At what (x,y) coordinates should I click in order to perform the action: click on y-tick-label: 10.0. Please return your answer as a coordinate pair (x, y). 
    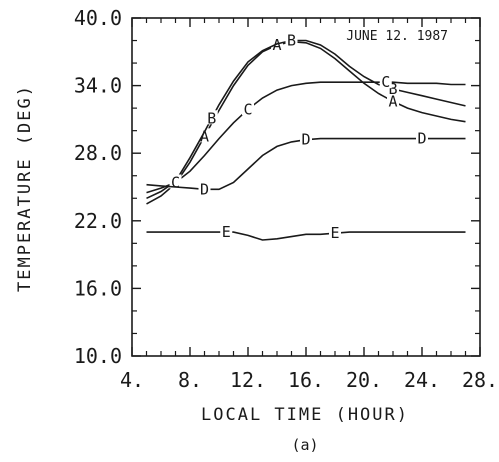
    Looking at the image, I should click on (98, 356).